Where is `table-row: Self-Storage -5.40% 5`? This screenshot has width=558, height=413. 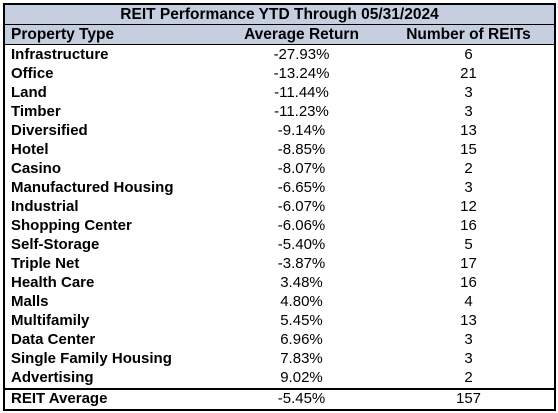
table-row: Self-Storage -5.40% 5 is located at coordinates (279, 244).